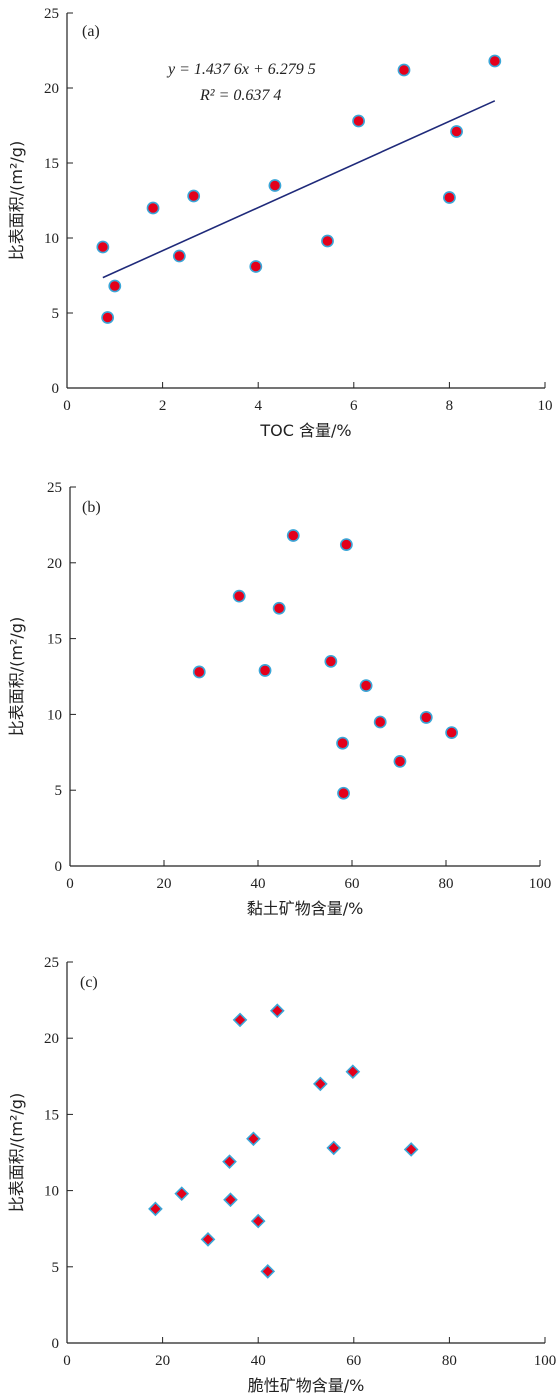 This screenshot has height=1400, width=560. What do you see at coordinates (240, 95) in the screenshot?
I see `r-squared-label: R² = 0.637 4` at bounding box center [240, 95].